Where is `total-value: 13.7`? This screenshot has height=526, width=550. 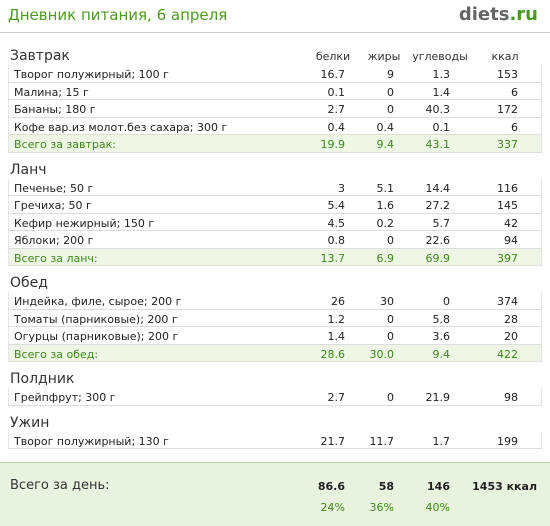 total-value: 13.7 is located at coordinates (333, 258).